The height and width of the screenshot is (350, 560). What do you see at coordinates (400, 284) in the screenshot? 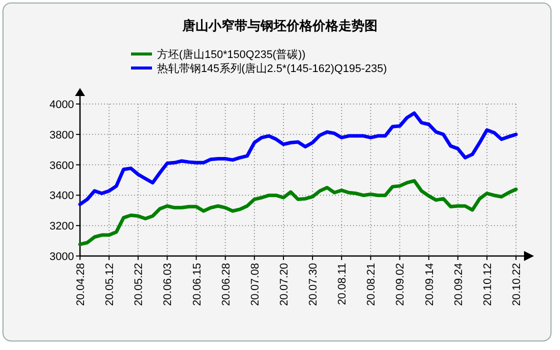
I see `x-tick-label: 20.09.02` at bounding box center [400, 284].